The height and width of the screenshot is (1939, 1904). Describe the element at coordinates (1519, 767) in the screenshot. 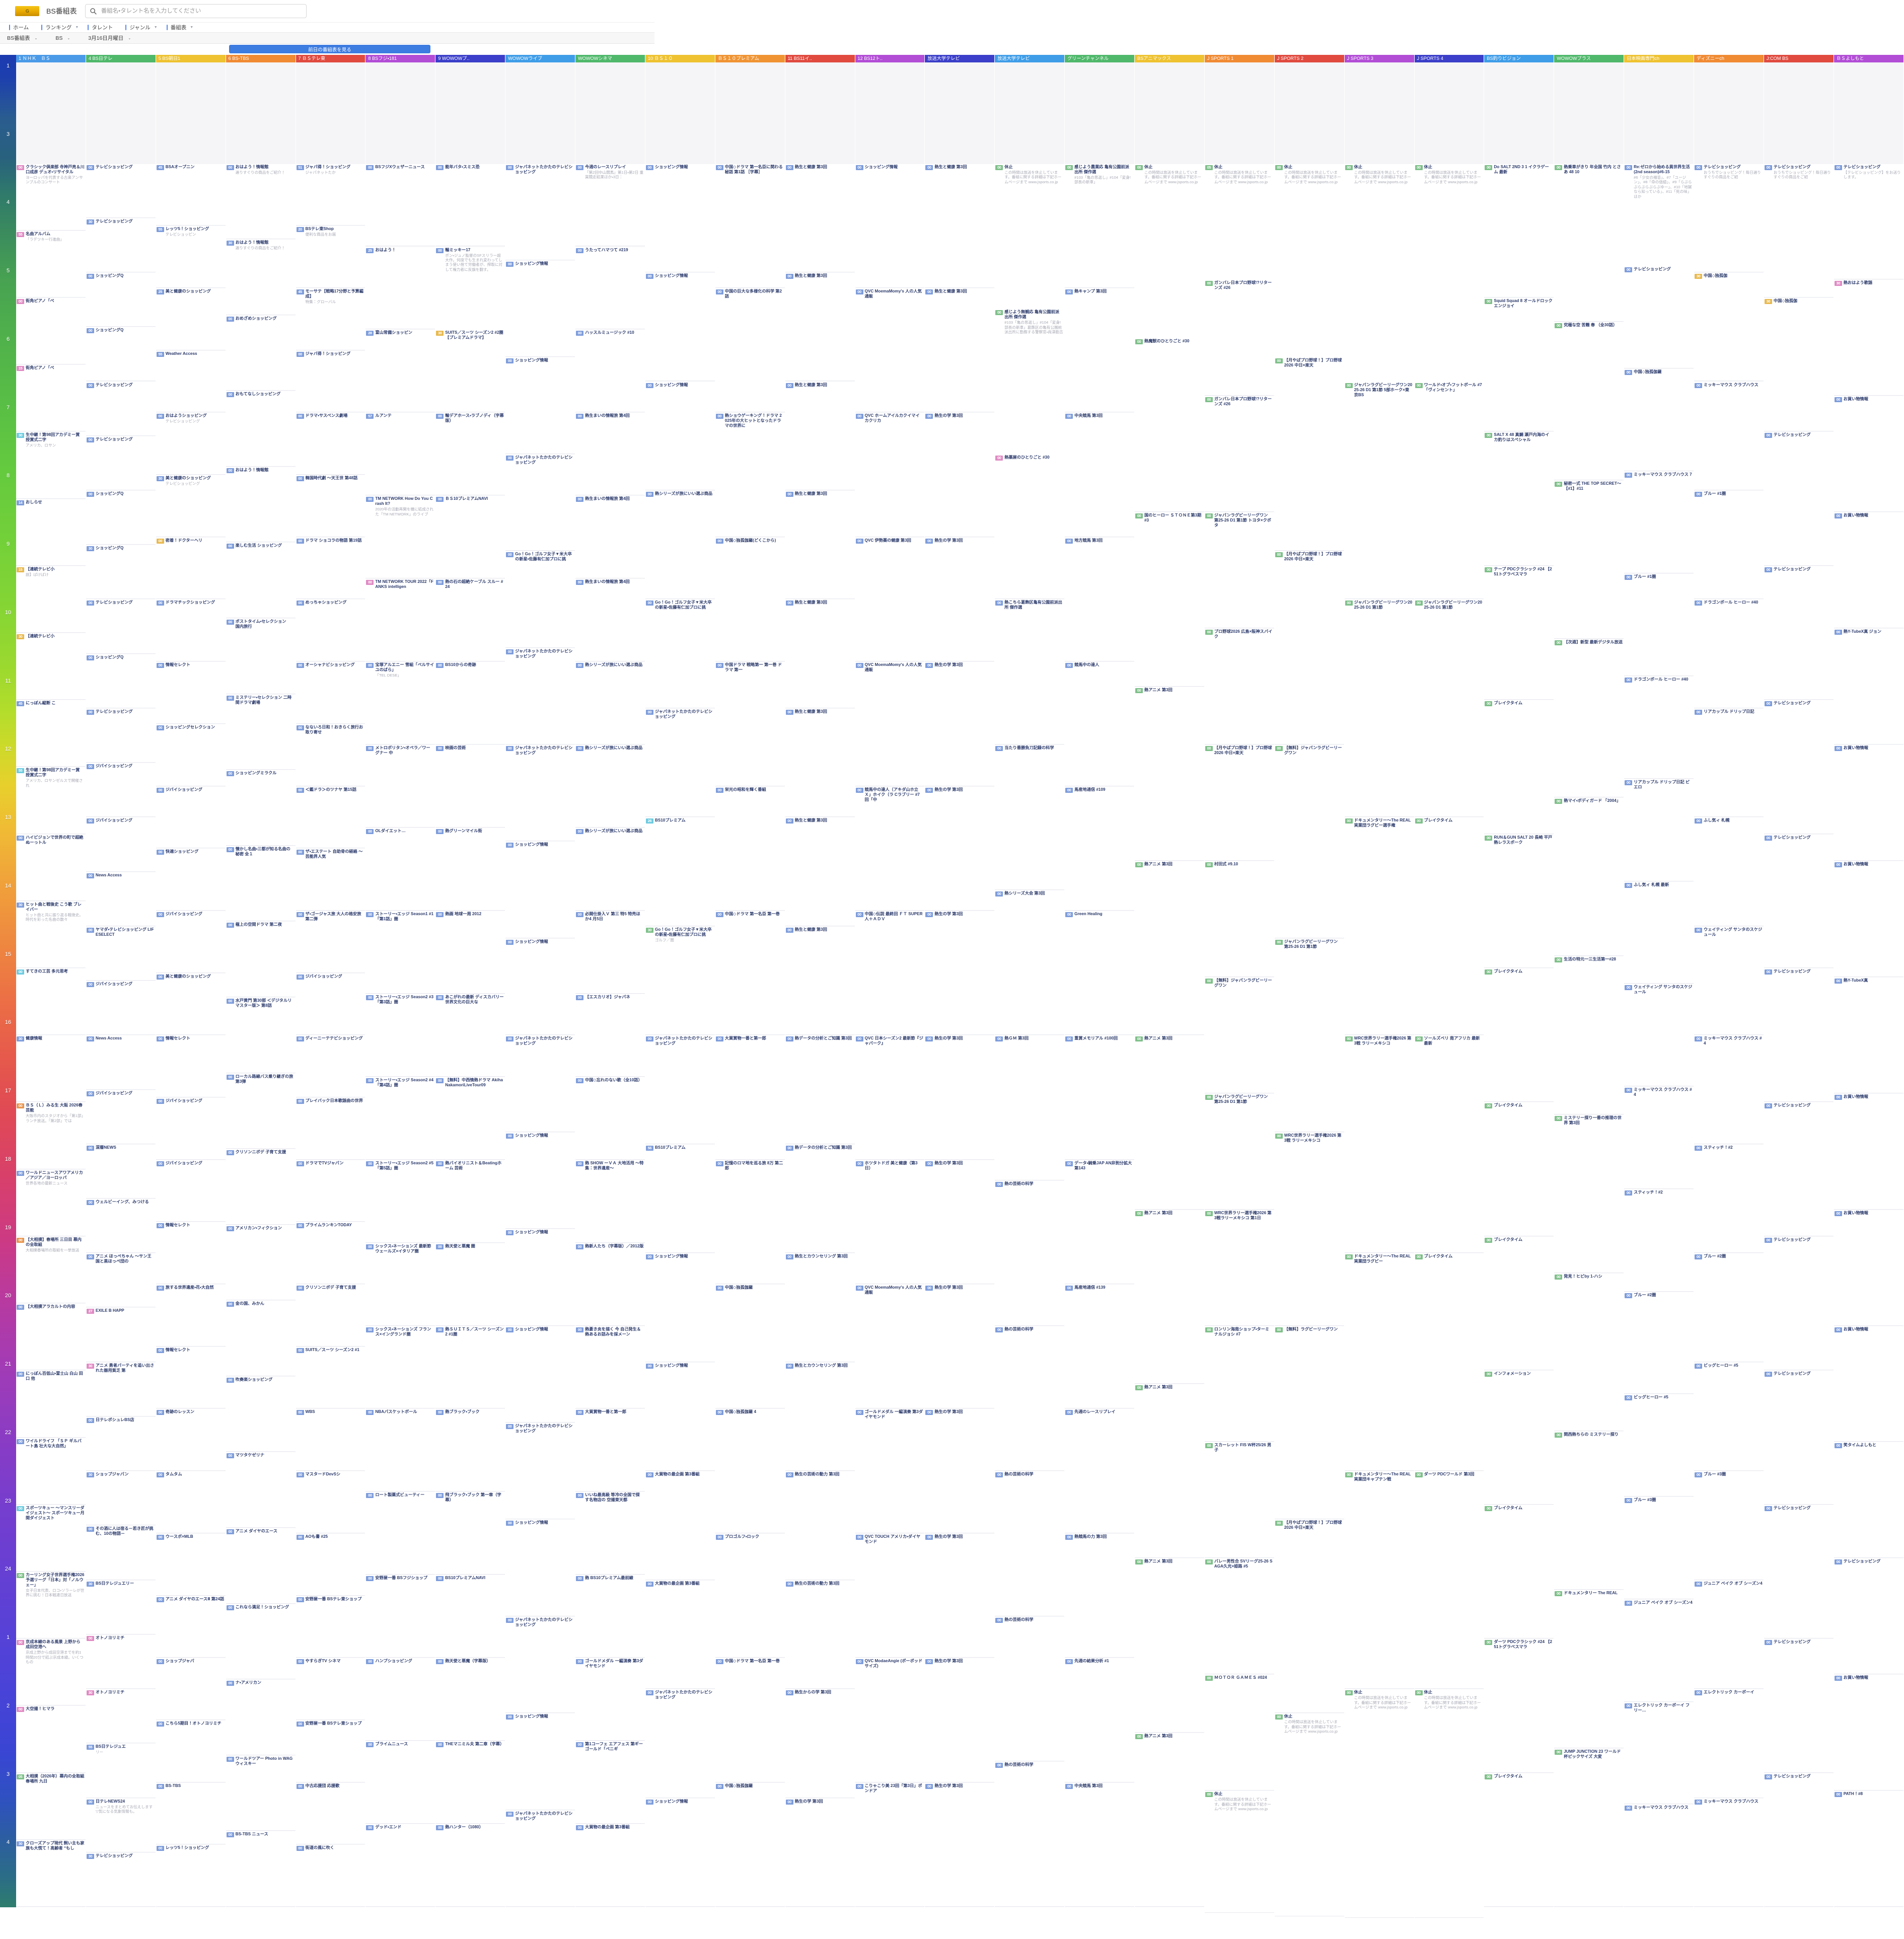

I see `program-cell: 00 ブレイクタイム` at that location.